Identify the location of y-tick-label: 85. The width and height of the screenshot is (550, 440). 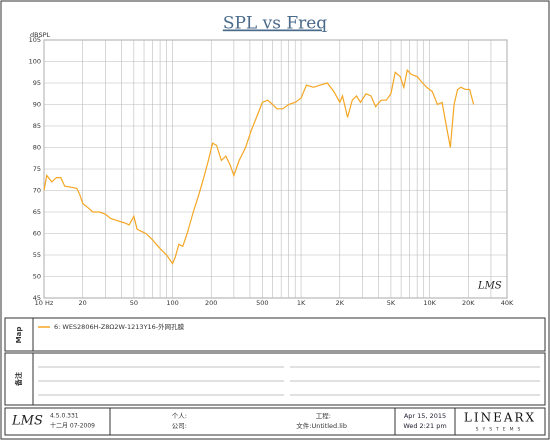
(37, 126).